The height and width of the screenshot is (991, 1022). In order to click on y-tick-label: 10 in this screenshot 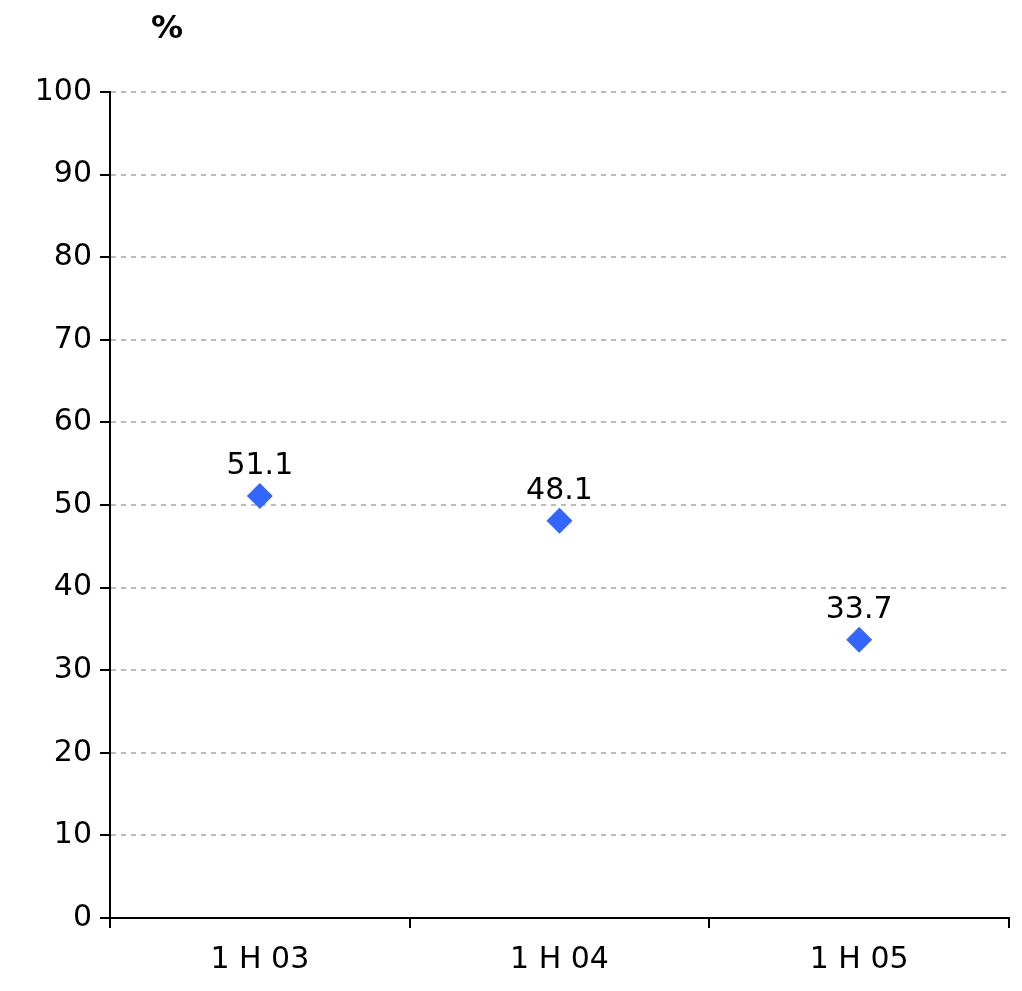, I will do `click(72, 833)`.